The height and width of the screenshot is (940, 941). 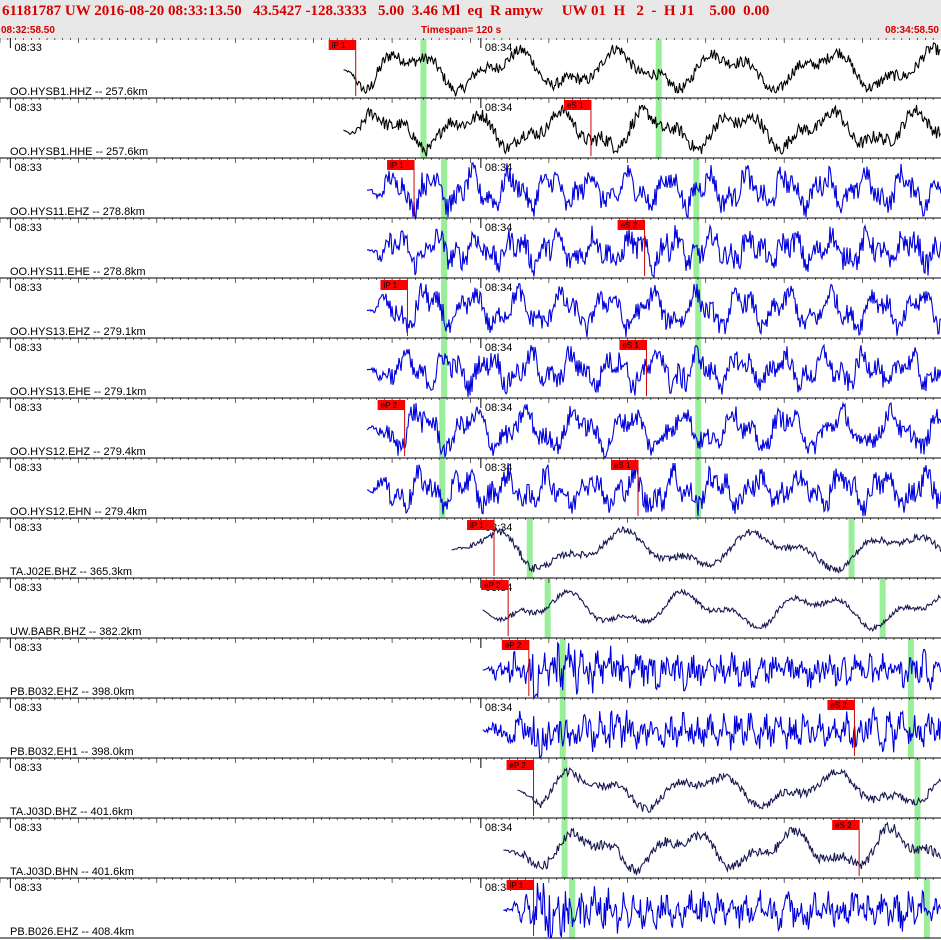 I want to click on trace-row: 08:33 08:34 eS 2 TA.J03D.BHN -- 401.6km, so click(x=470, y=848).